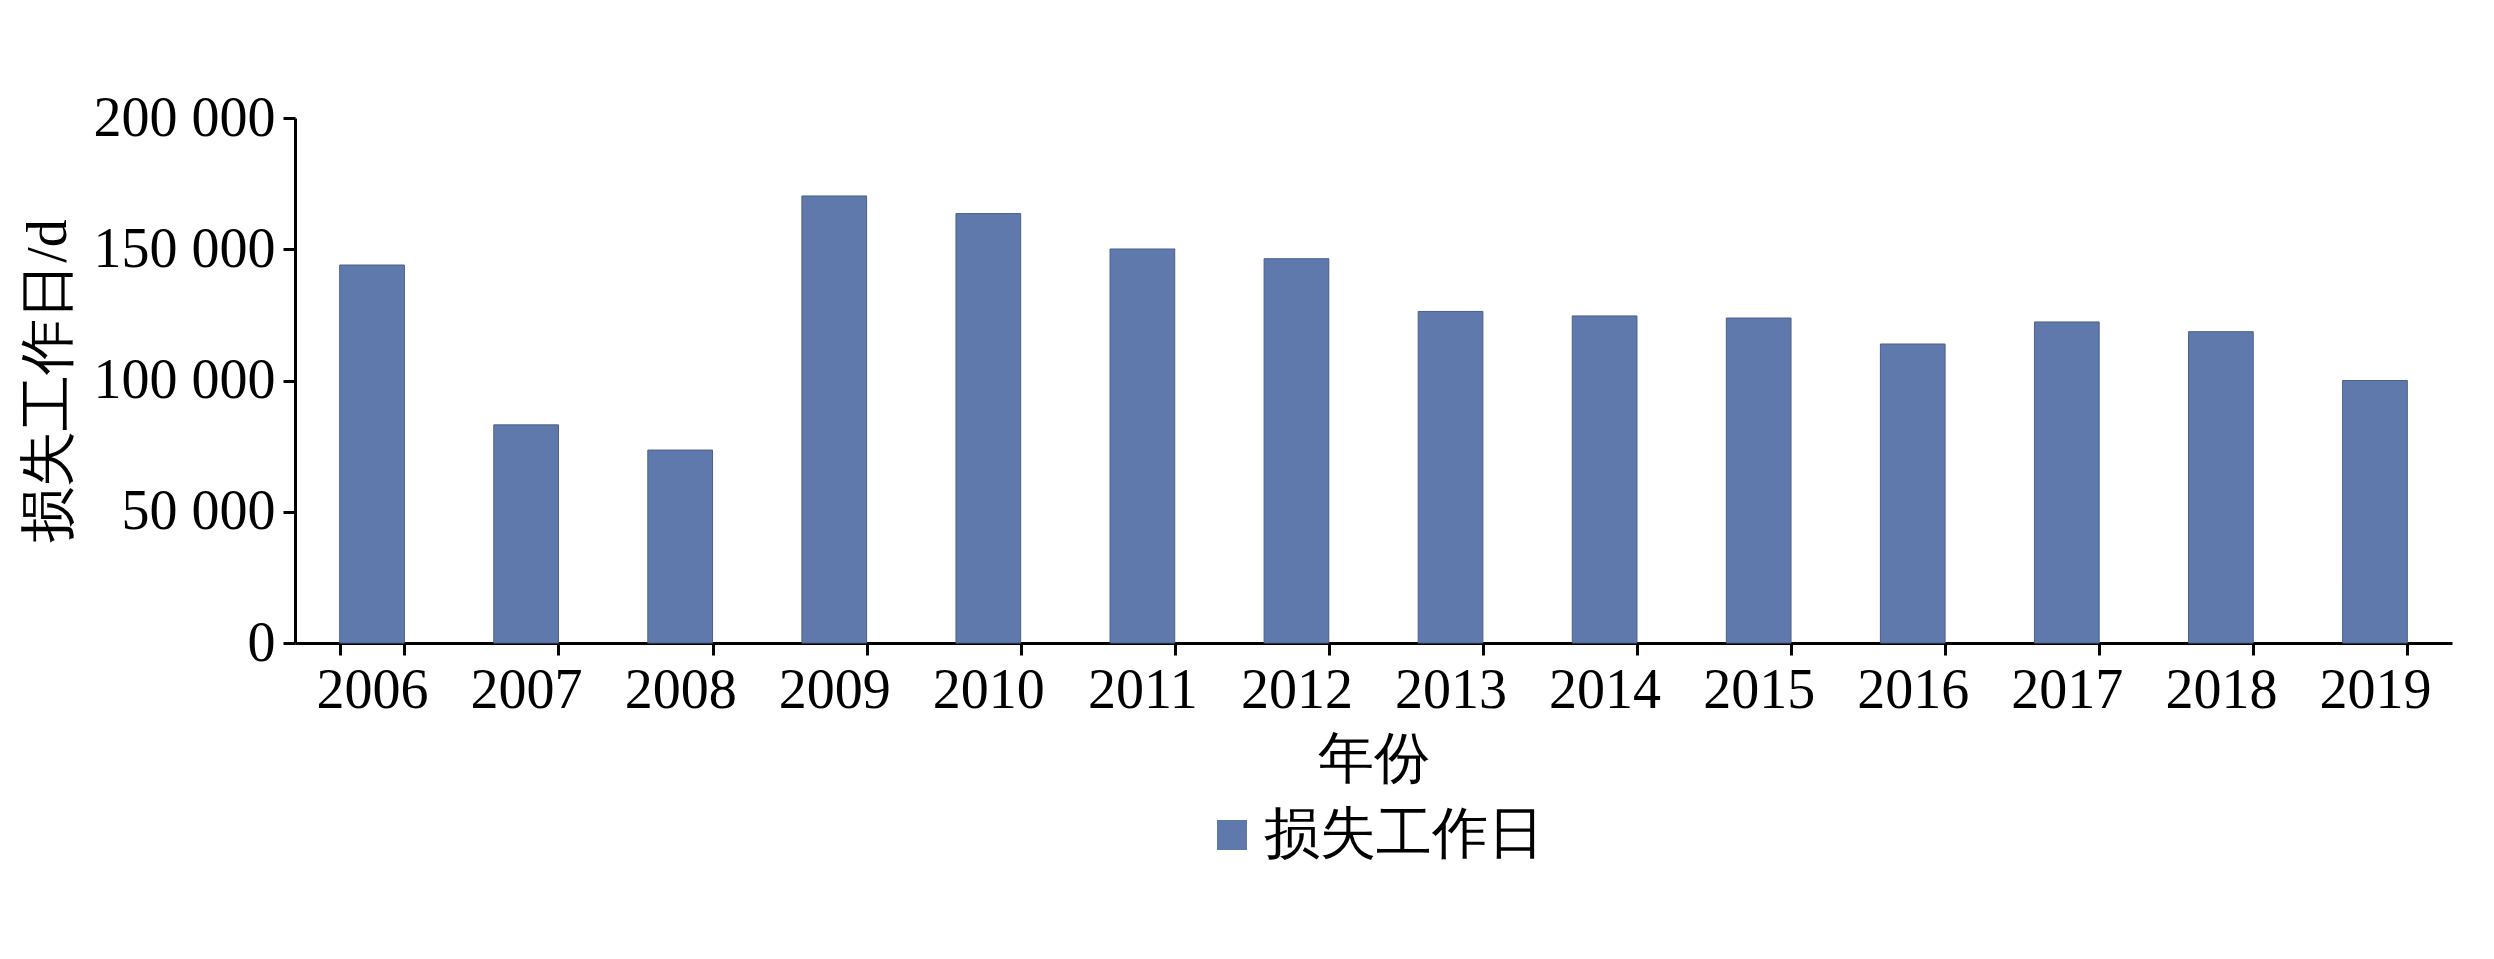 This screenshot has width=2494, height=959. Describe the element at coordinates (184, 116) in the screenshot. I see `y-tick-label: 200 000` at that location.